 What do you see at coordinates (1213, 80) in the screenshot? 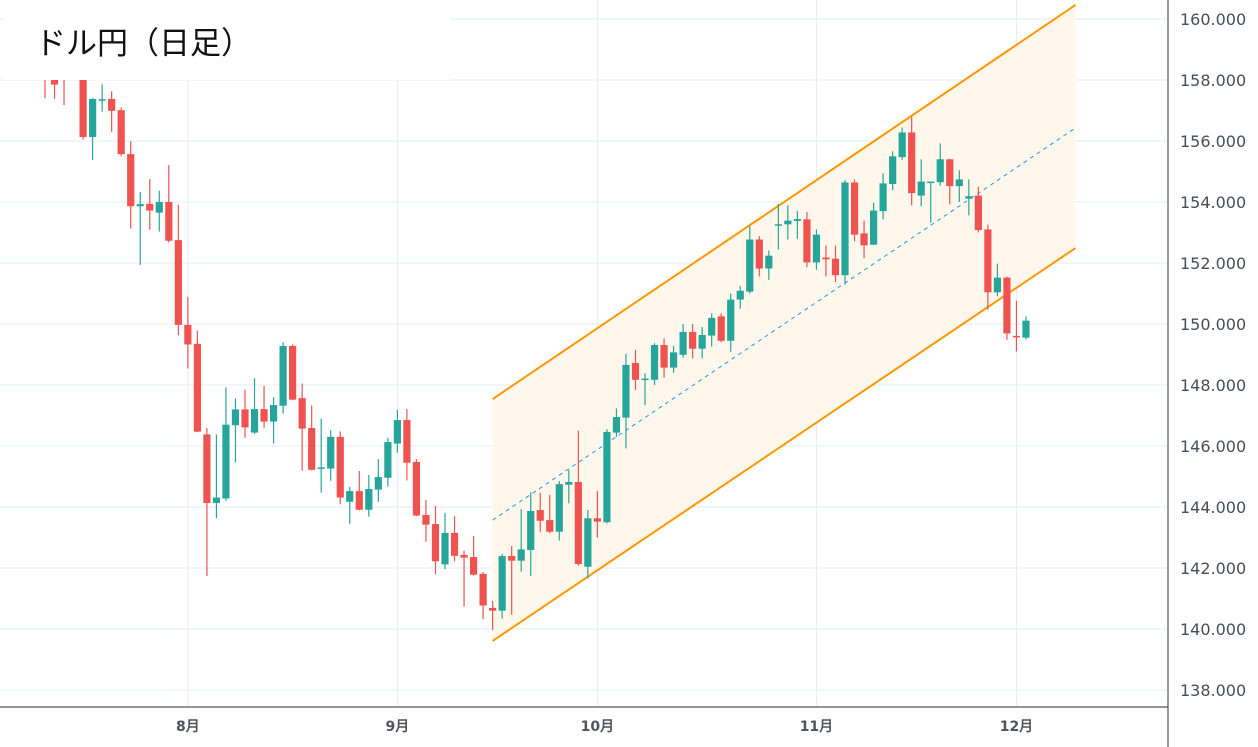
I see `y-tick-label: 158.000` at bounding box center [1213, 80].